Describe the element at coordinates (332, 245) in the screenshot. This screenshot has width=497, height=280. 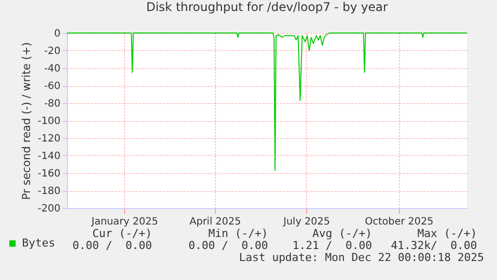
I see `text: 1.21 / 0.00` at that location.